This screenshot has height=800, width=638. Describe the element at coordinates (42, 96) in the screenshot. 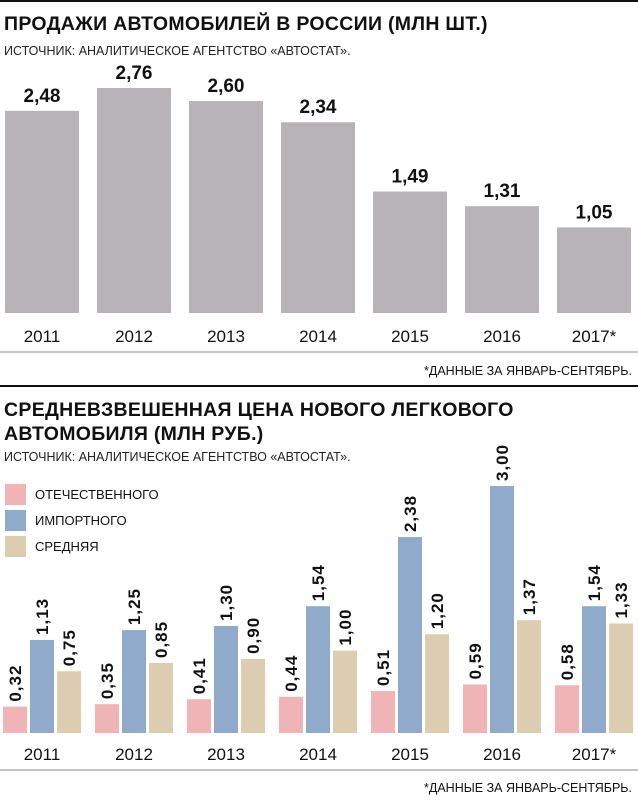

I see `value-label: 2,48` at that location.